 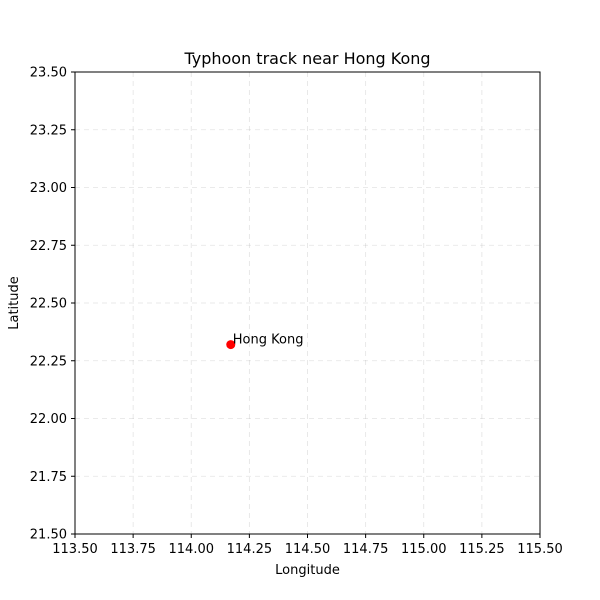 What do you see at coordinates (268, 340) in the screenshot?
I see `hong-kong-label: Hong Kong` at bounding box center [268, 340].